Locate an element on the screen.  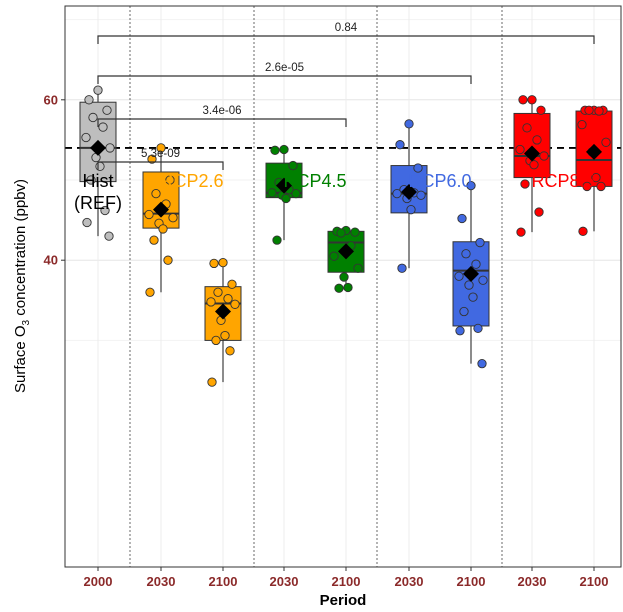
group-label: RCP8.5 is located at coordinates (562, 181).